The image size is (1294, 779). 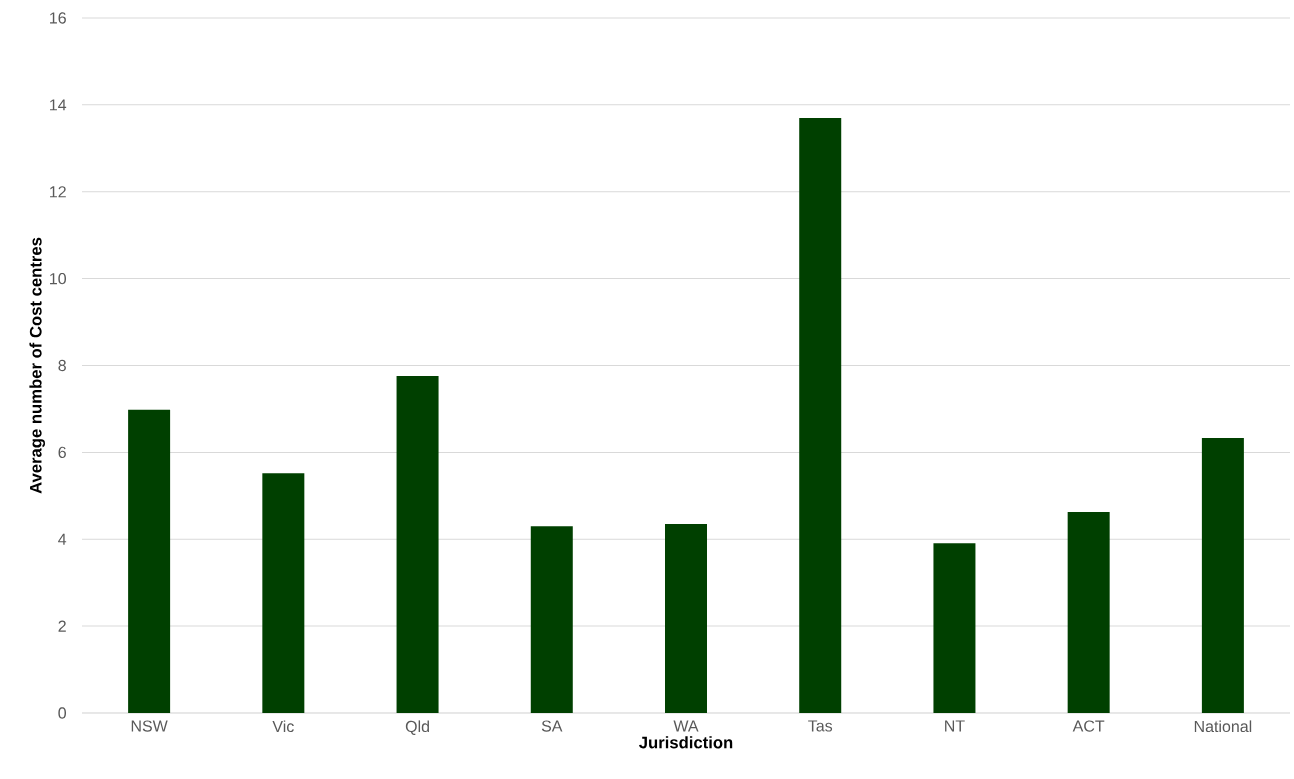 What do you see at coordinates (1088, 726) in the screenshot?
I see `x-tick-label: ACT` at bounding box center [1088, 726].